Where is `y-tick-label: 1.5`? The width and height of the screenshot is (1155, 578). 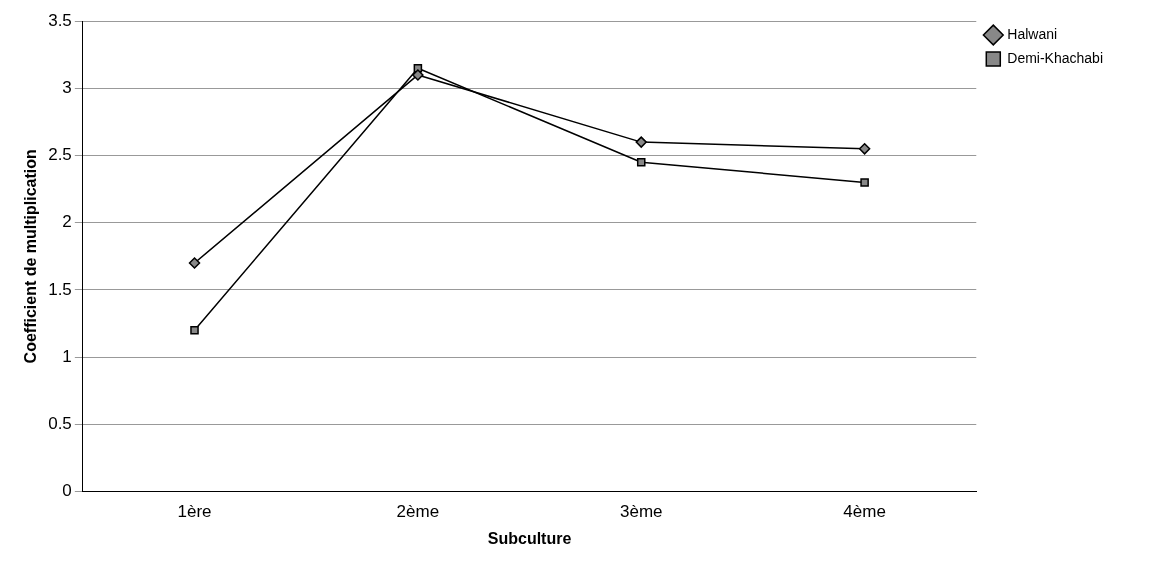
y-tick-label: 1.5 is located at coordinates (60, 289).